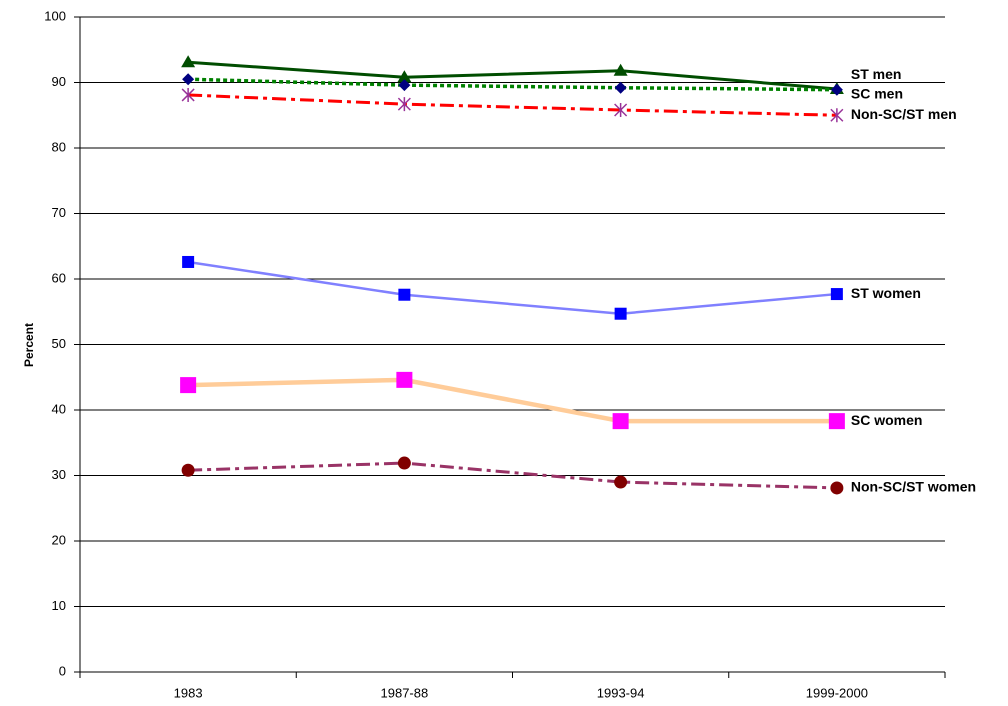  What do you see at coordinates (837, 692) in the screenshot?
I see `x-tick-label: 1999-2000` at bounding box center [837, 692].